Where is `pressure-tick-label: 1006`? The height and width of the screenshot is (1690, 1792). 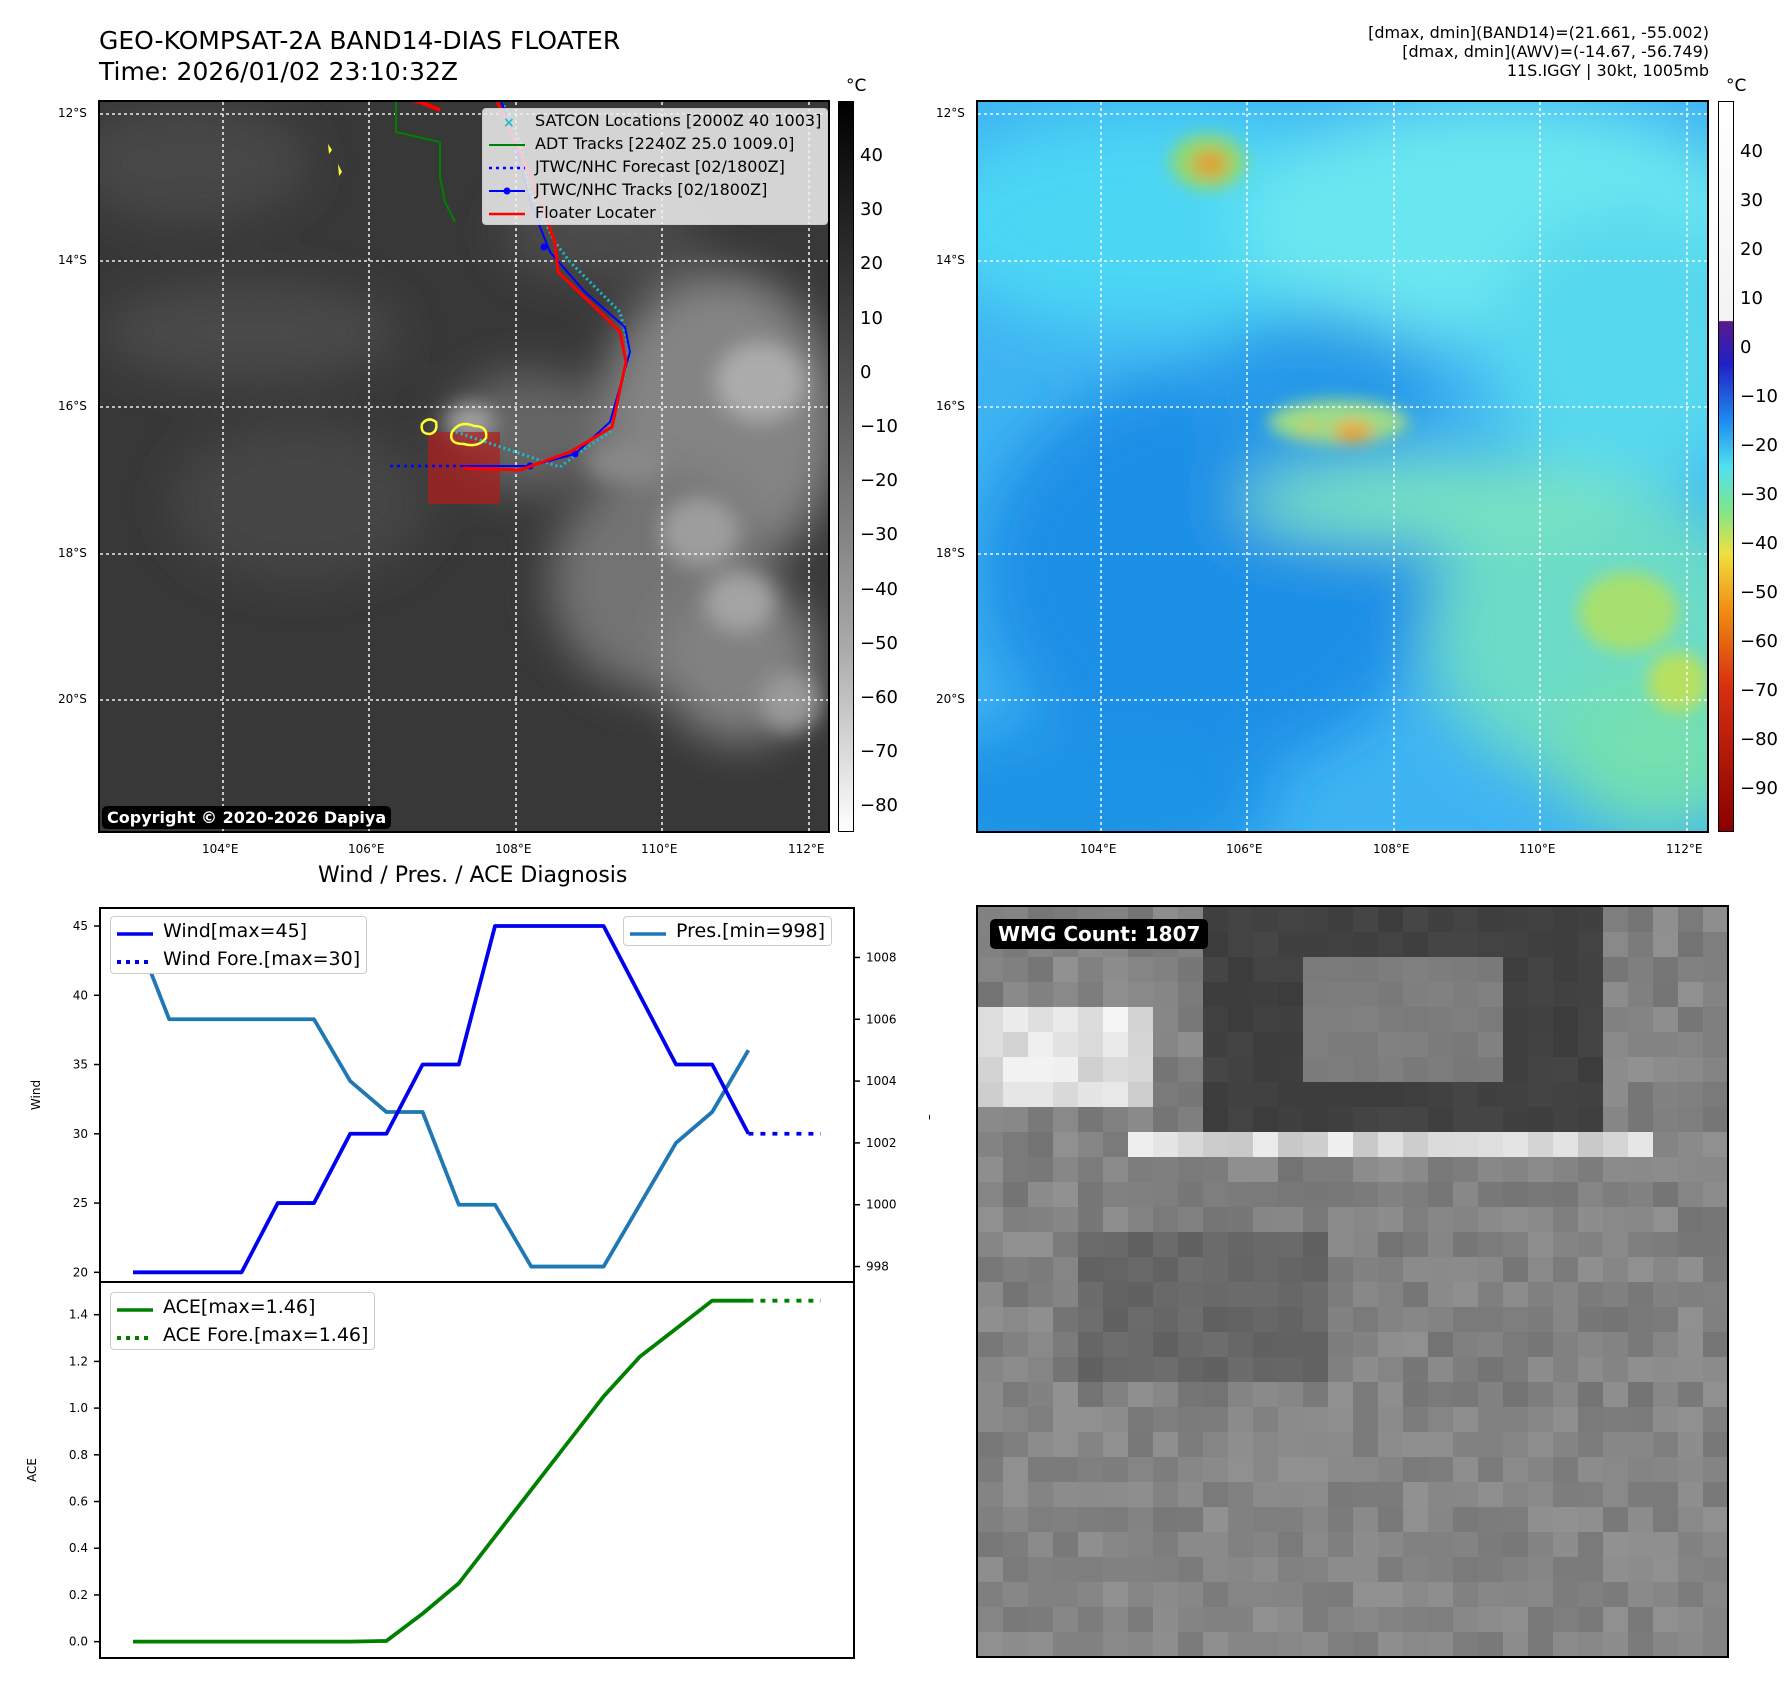 pressure-tick-label: 1006 is located at coordinates (881, 1019).